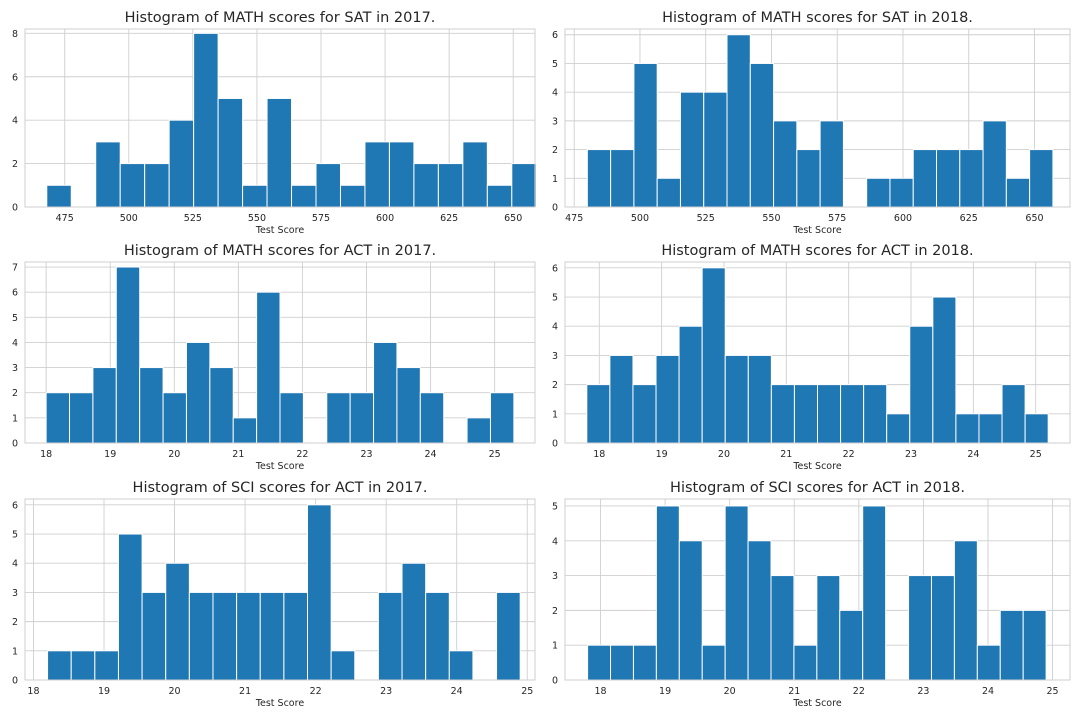 This screenshot has width=1080, height=725. Describe the element at coordinates (33, 691) in the screenshot. I see `x-tick-label: 18` at that location.